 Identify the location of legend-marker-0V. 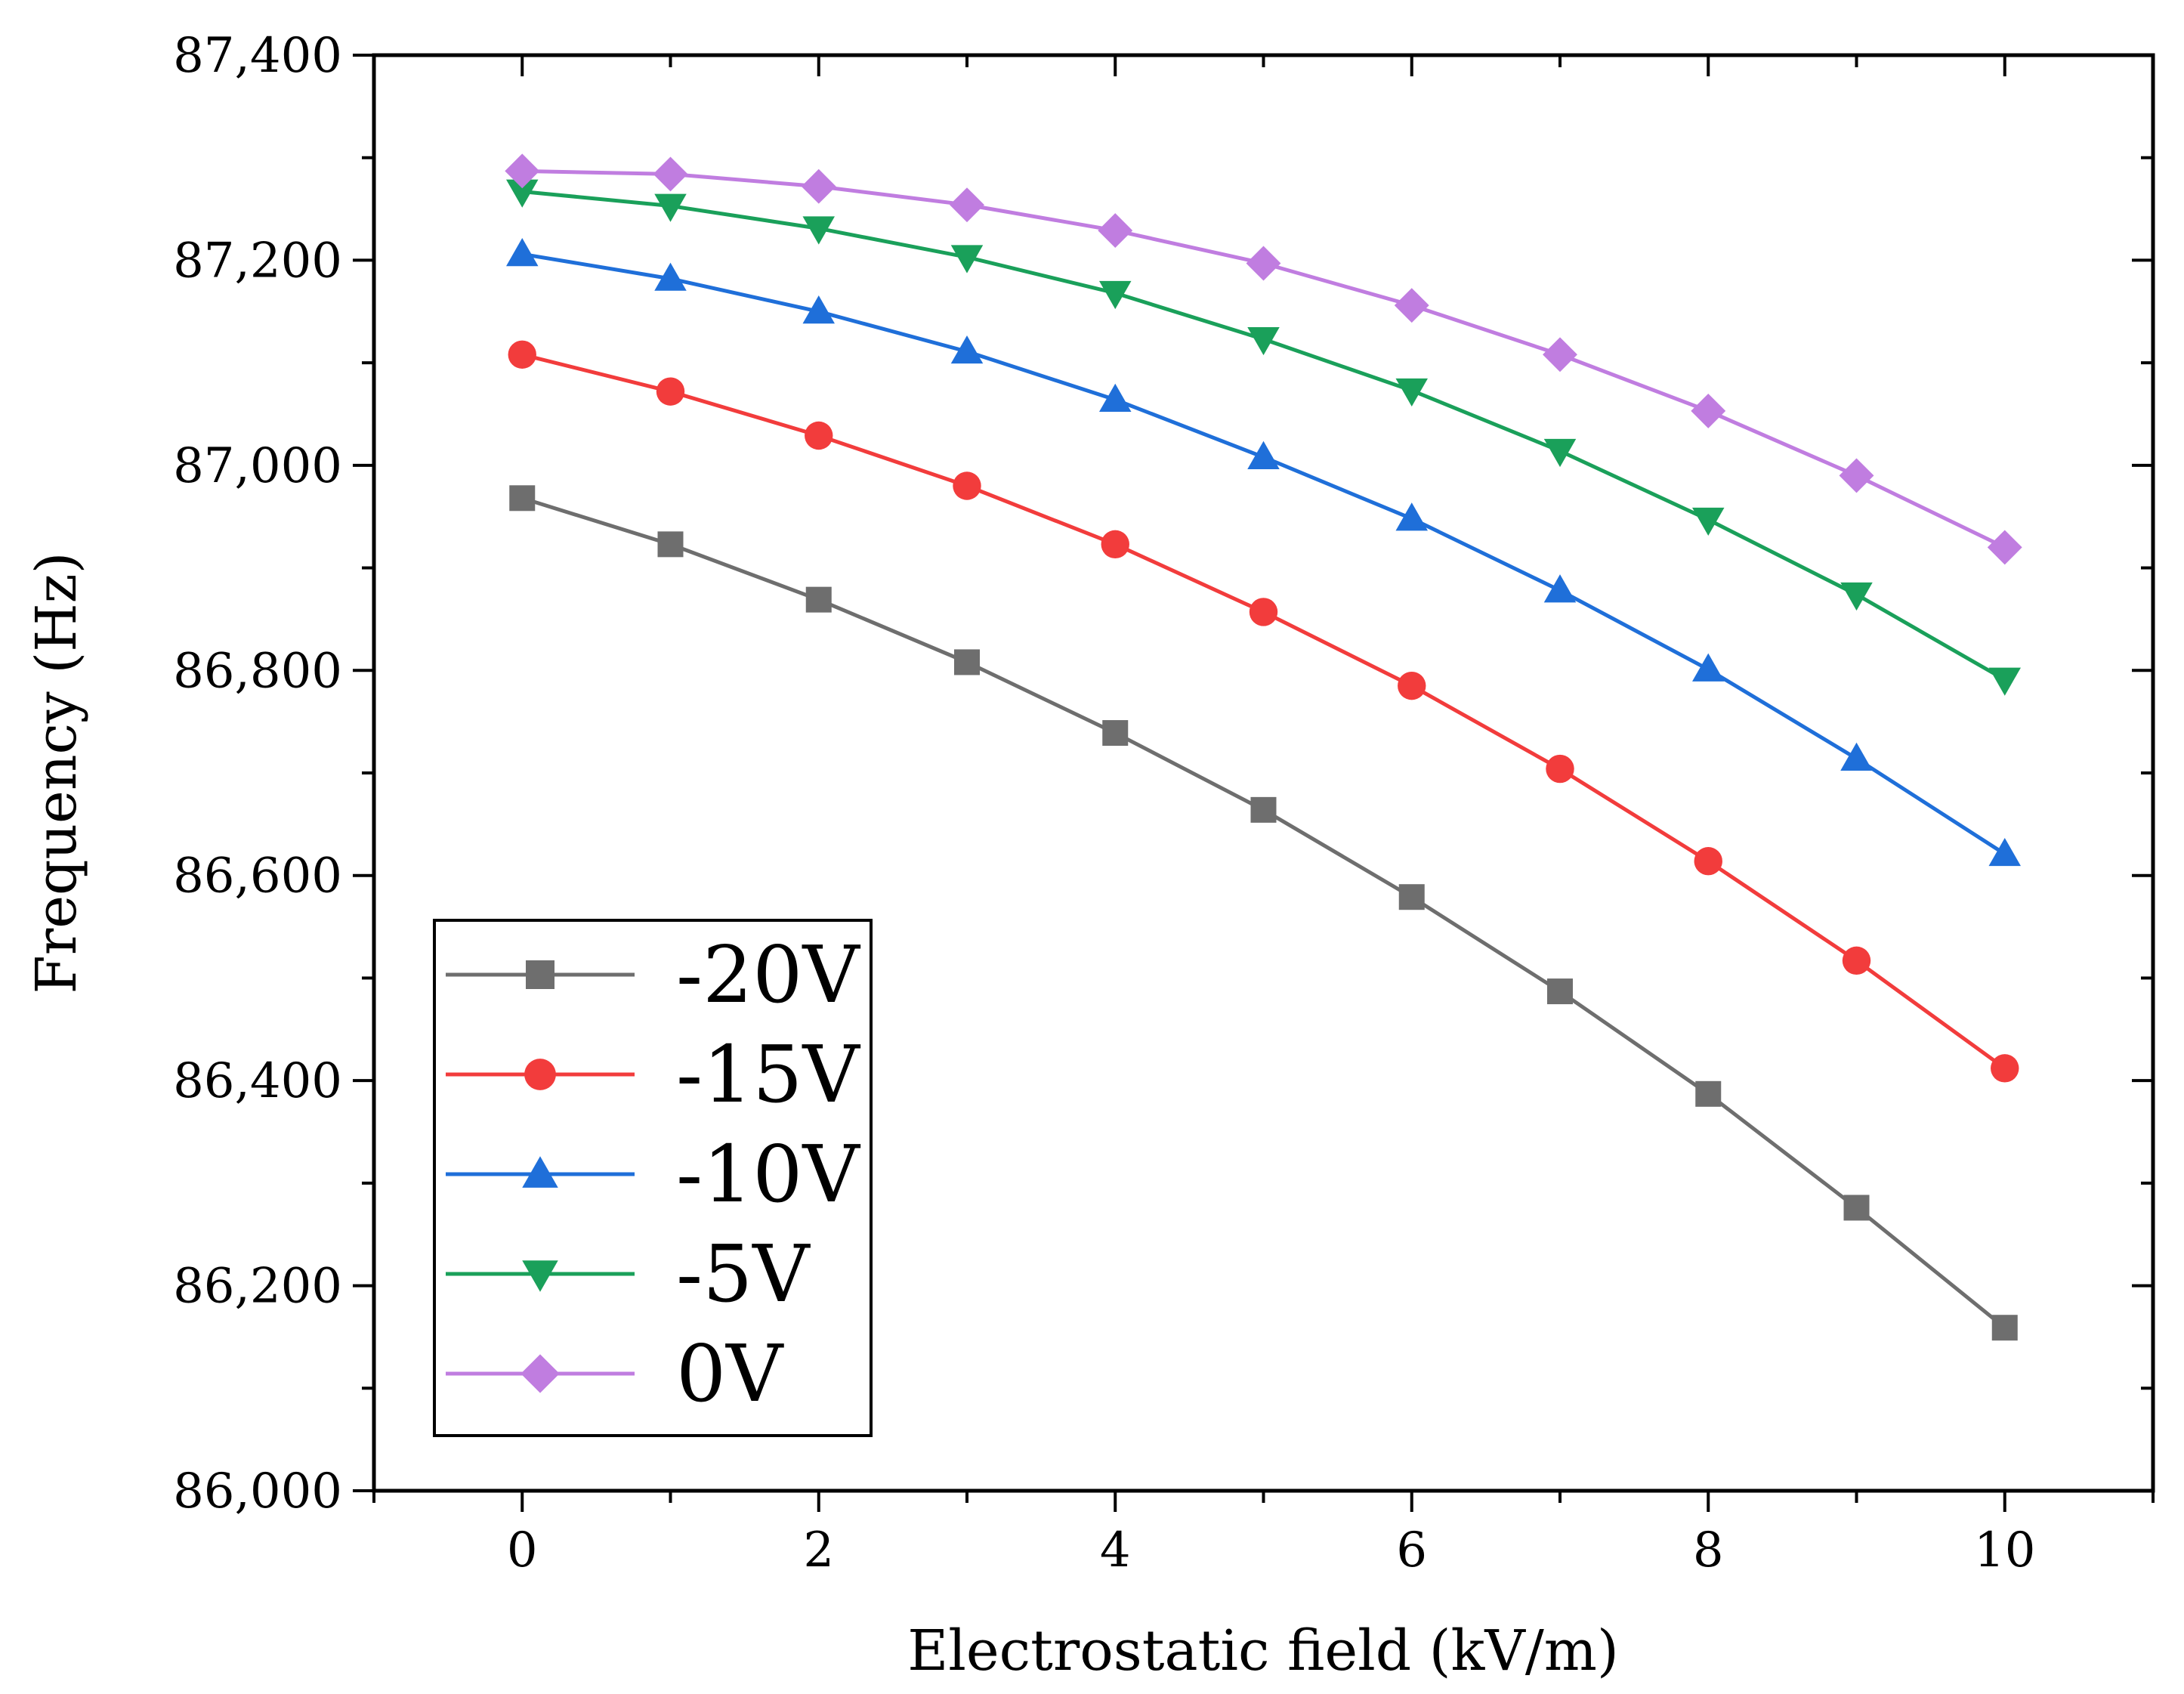
(540, 1373).